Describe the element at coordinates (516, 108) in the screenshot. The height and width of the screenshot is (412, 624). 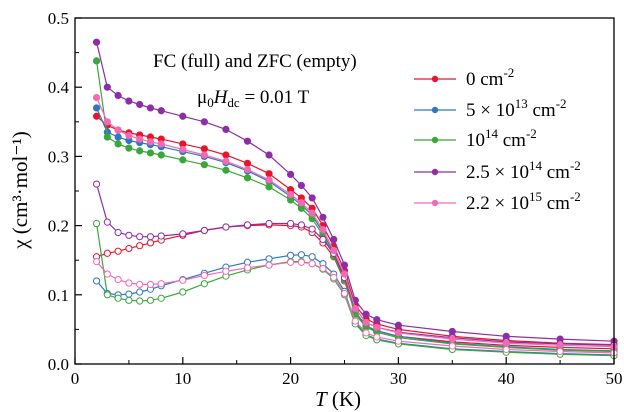
I see `legend-label-1: 5 × 1013 cm-2` at that location.